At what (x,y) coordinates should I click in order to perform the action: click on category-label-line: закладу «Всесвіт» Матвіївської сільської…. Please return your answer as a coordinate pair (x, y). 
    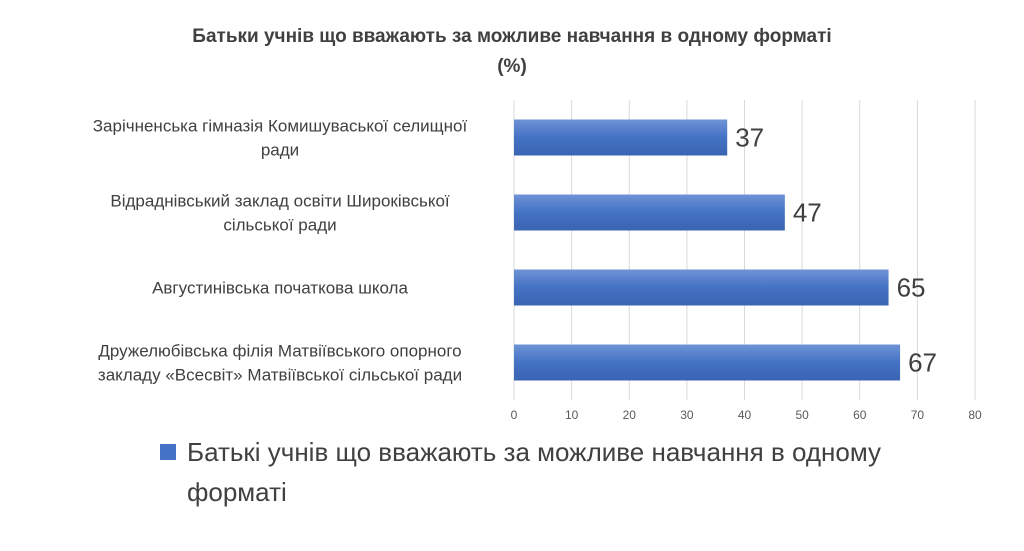
    Looking at the image, I should click on (280, 375).